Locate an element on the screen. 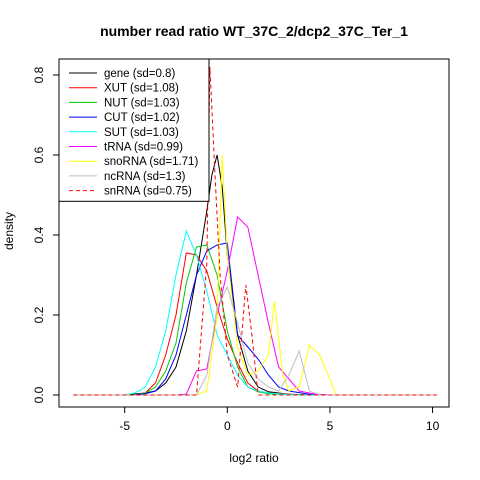 The width and height of the screenshot is (480, 480). legend-label: CUT (sd=1.02) is located at coordinates (142, 118).